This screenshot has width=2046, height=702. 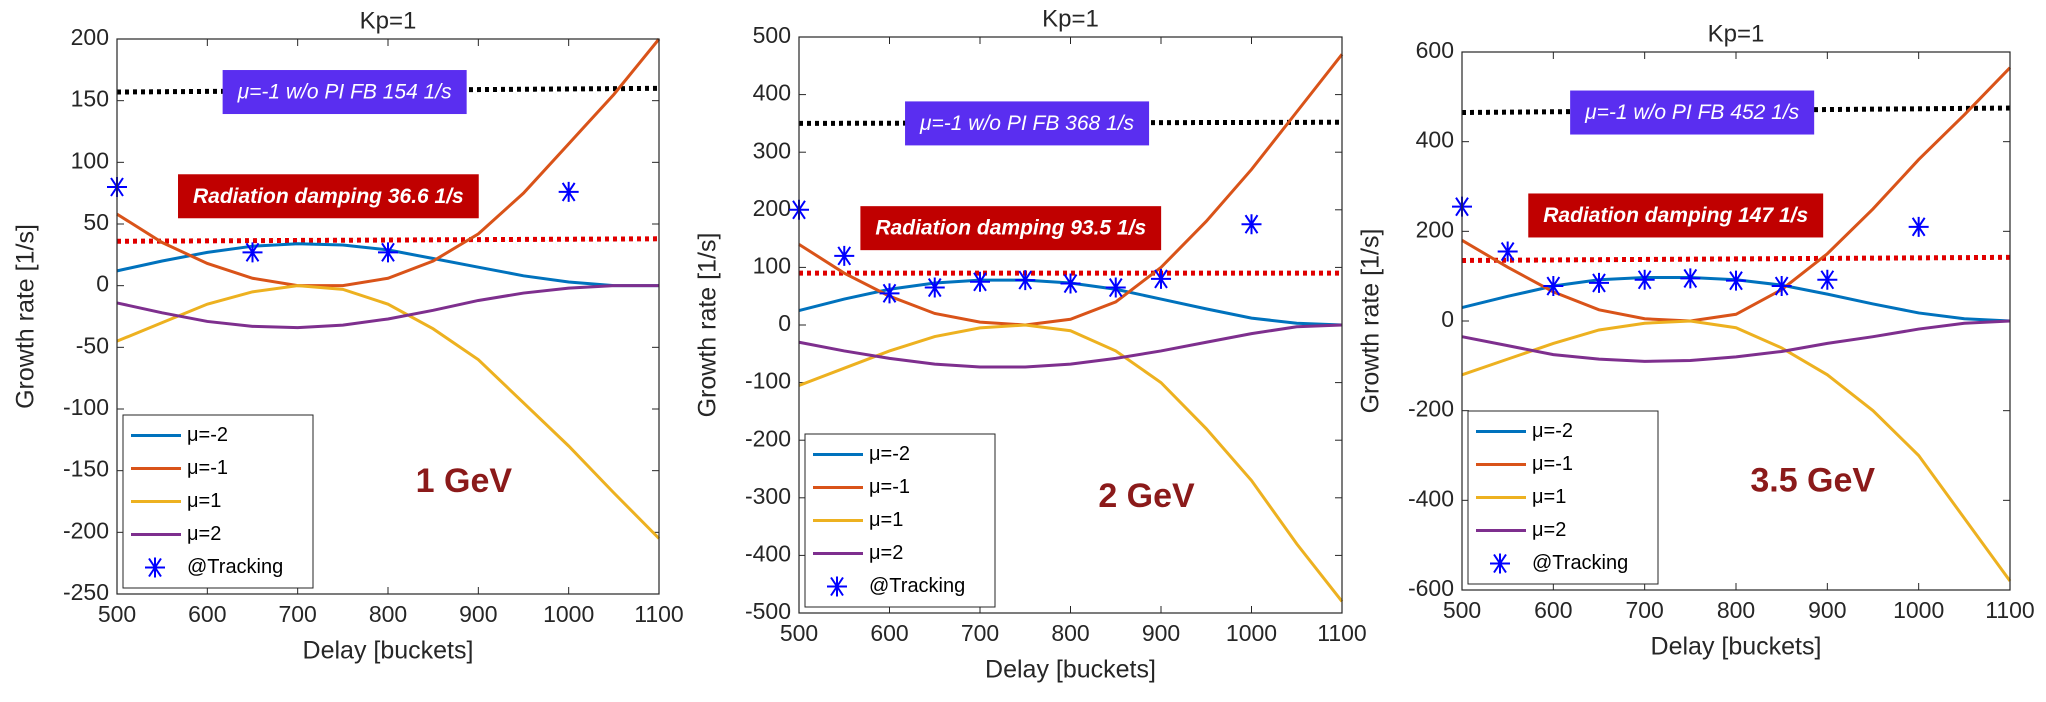 What do you see at coordinates (90, 160) in the screenshot?
I see `y-tick-label: 100` at bounding box center [90, 160].